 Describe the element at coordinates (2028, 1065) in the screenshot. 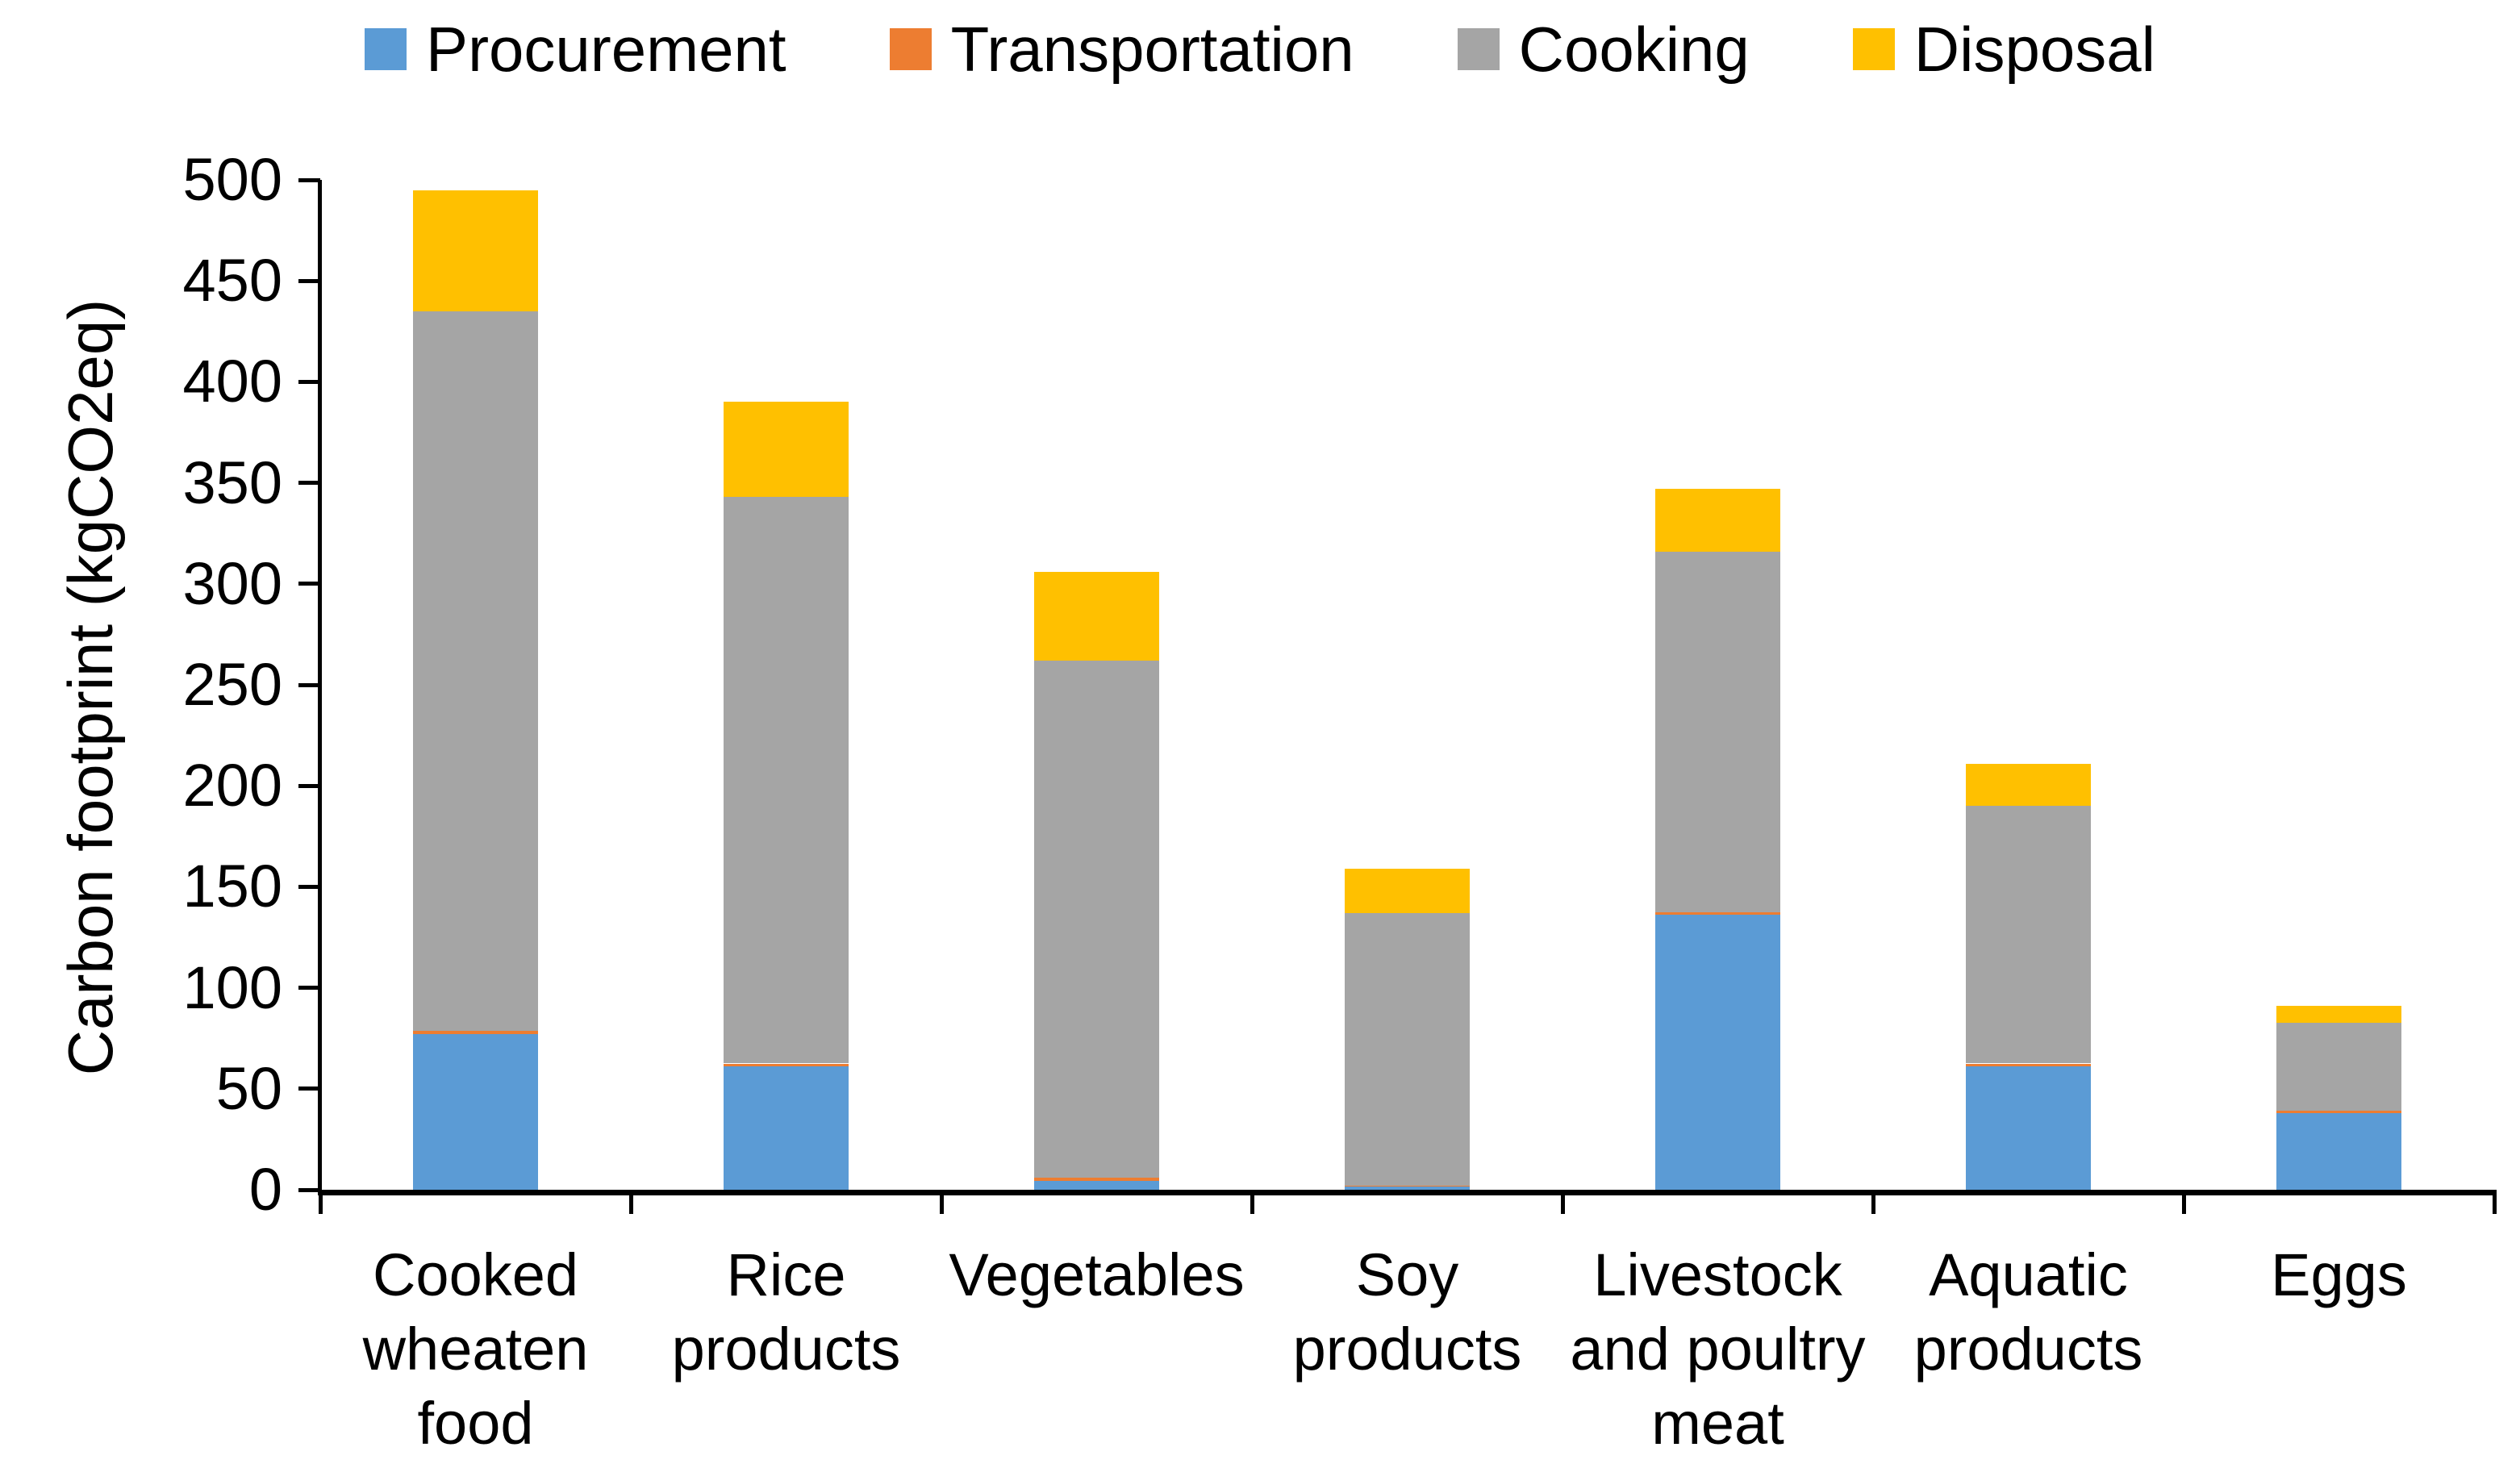

I see `bar-segment-transportation-aquatic-products` at that location.